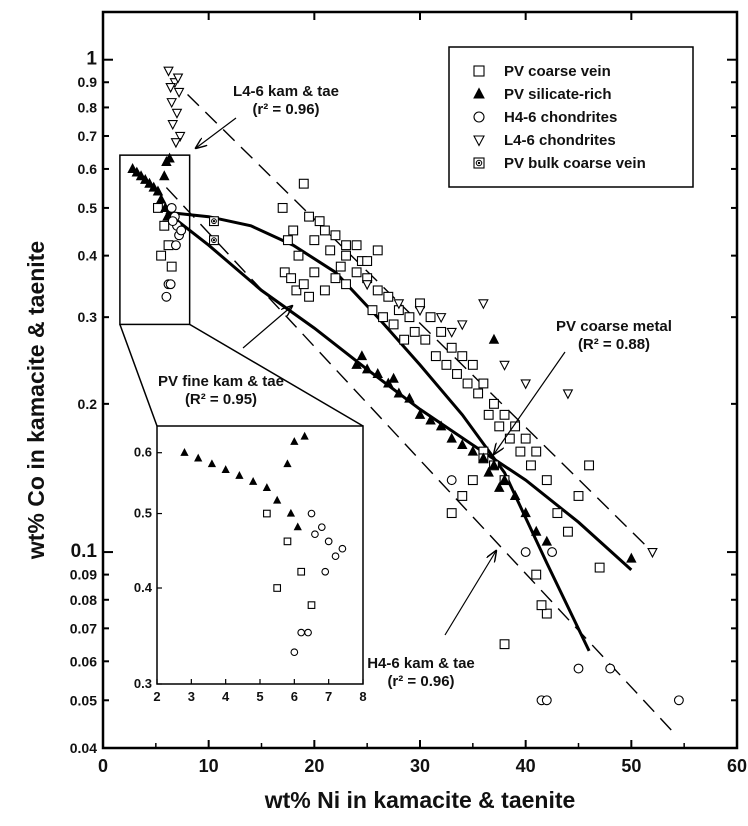 The image size is (748, 826). Describe the element at coordinates (285, 109) in the screenshot. I see `annotation-text: (r² = 0.96)` at that location.